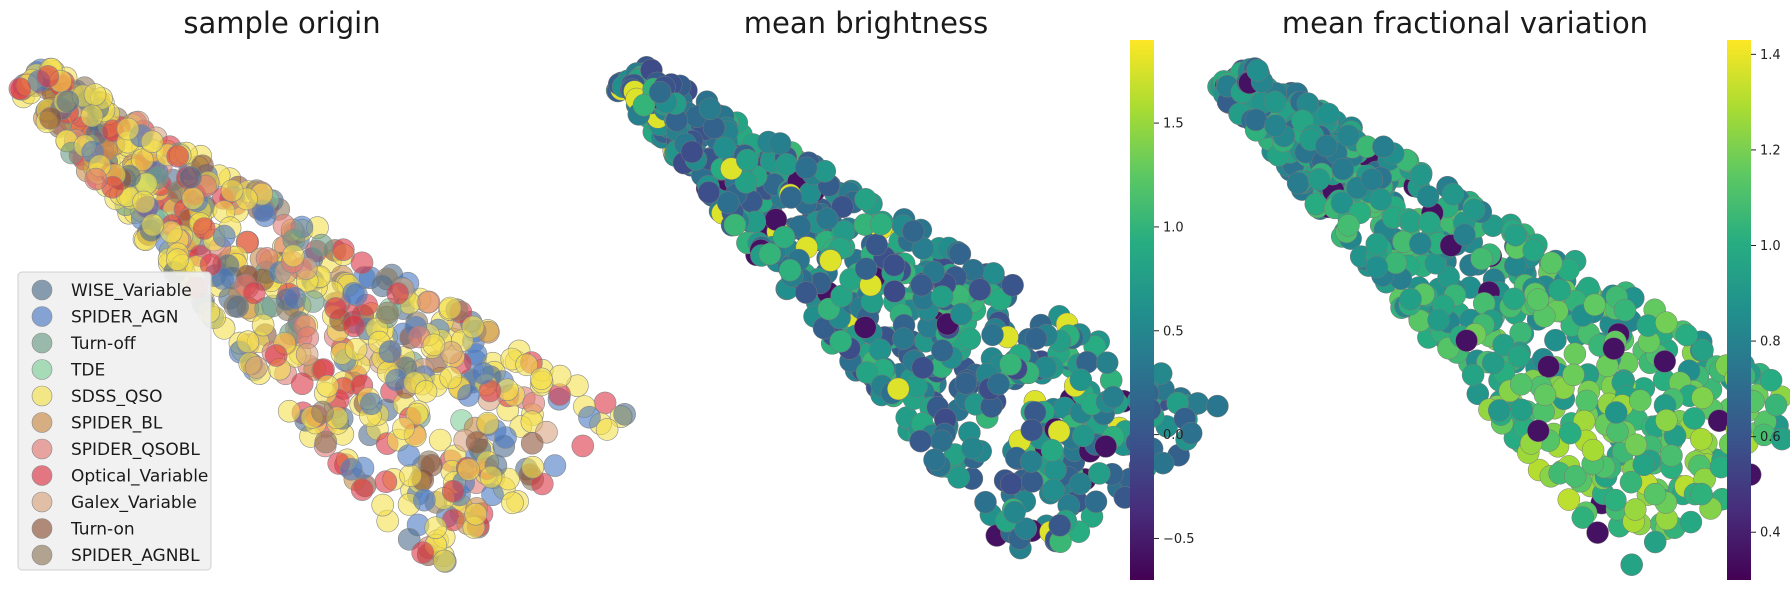  I want to click on colorbar-variation-ticks: 0.4 0.6 0.8 1.0 1.2 1.4, so click(1766, 294).